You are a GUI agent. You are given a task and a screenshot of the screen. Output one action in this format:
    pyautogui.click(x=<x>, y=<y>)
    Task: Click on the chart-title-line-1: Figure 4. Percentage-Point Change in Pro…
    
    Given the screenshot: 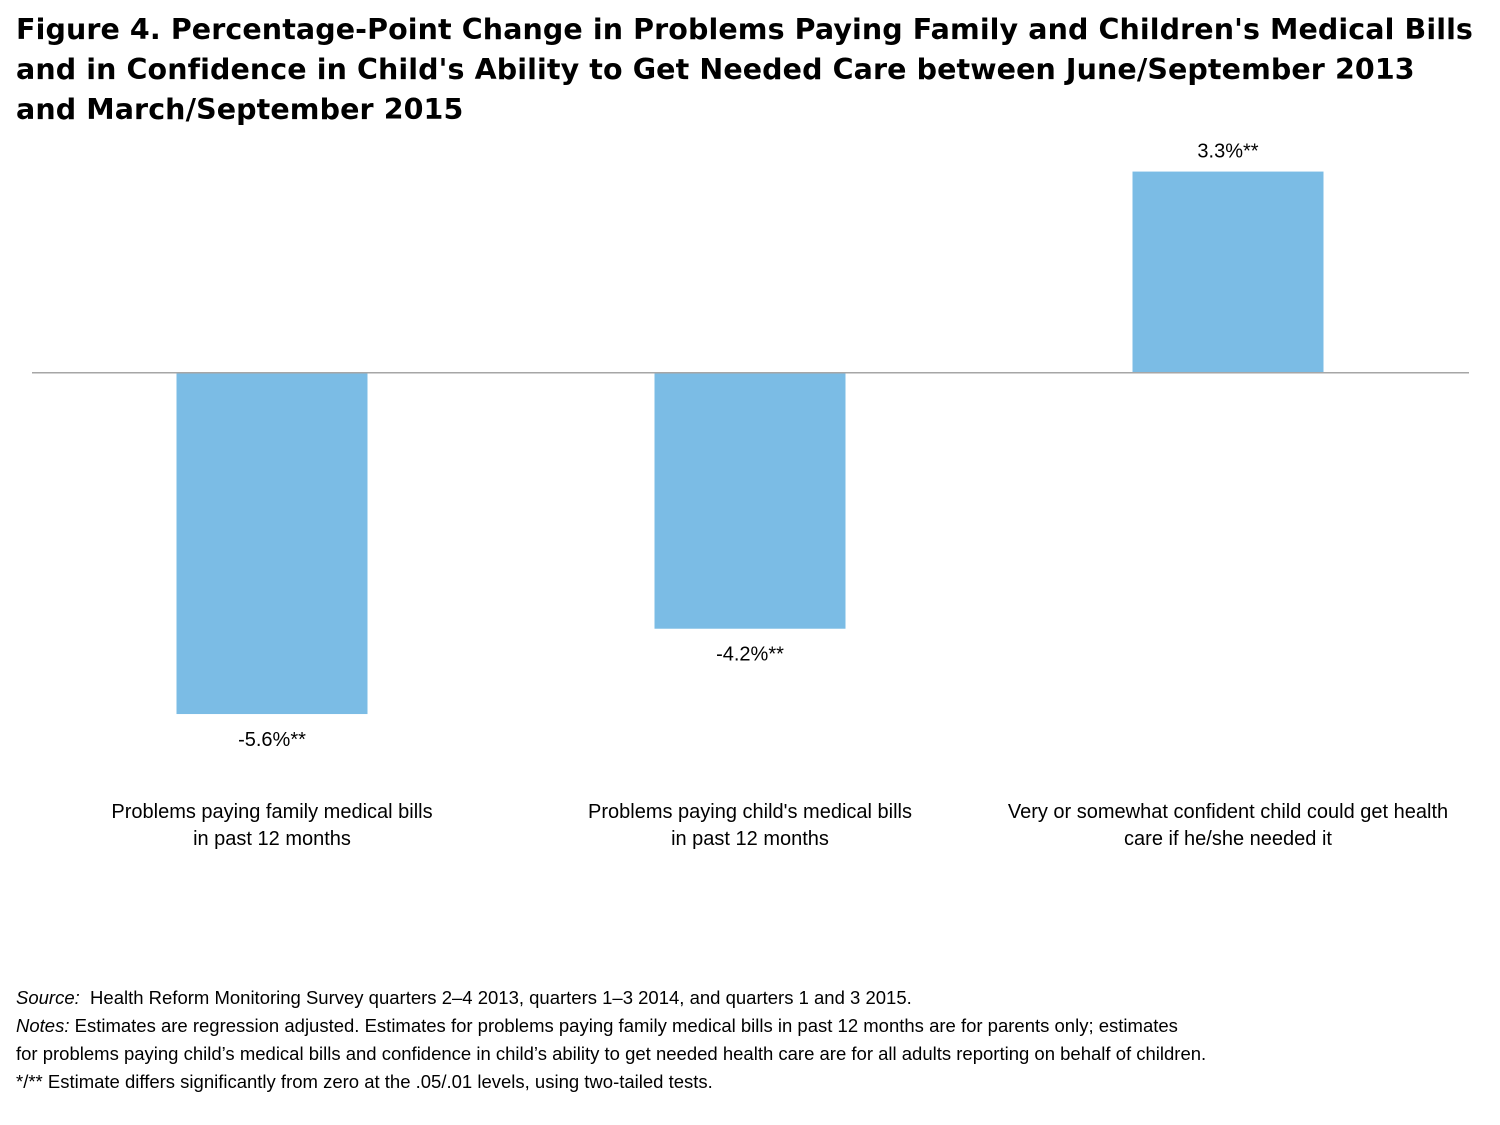 What is the action you would take?
    pyautogui.click(x=744, y=29)
    